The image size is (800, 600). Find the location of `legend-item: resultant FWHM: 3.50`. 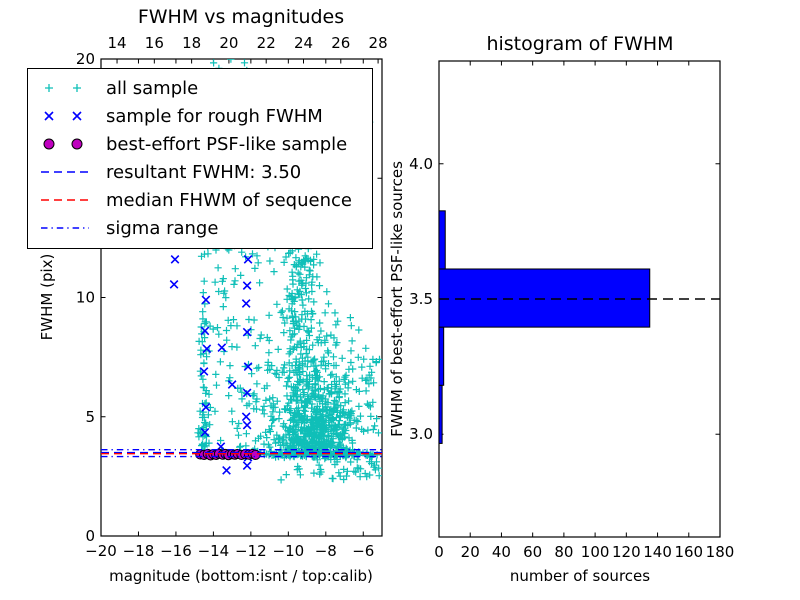

legend-item: resultant FWHM: 3.50 is located at coordinates (205, 172).